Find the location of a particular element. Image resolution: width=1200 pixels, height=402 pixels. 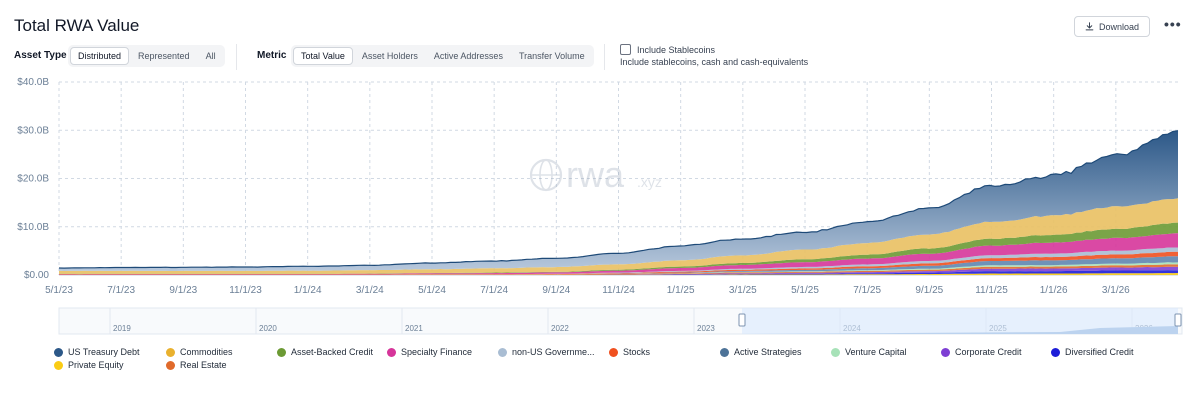

legend-item: Asset-Backed Credit is located at coordinates (325, 352).